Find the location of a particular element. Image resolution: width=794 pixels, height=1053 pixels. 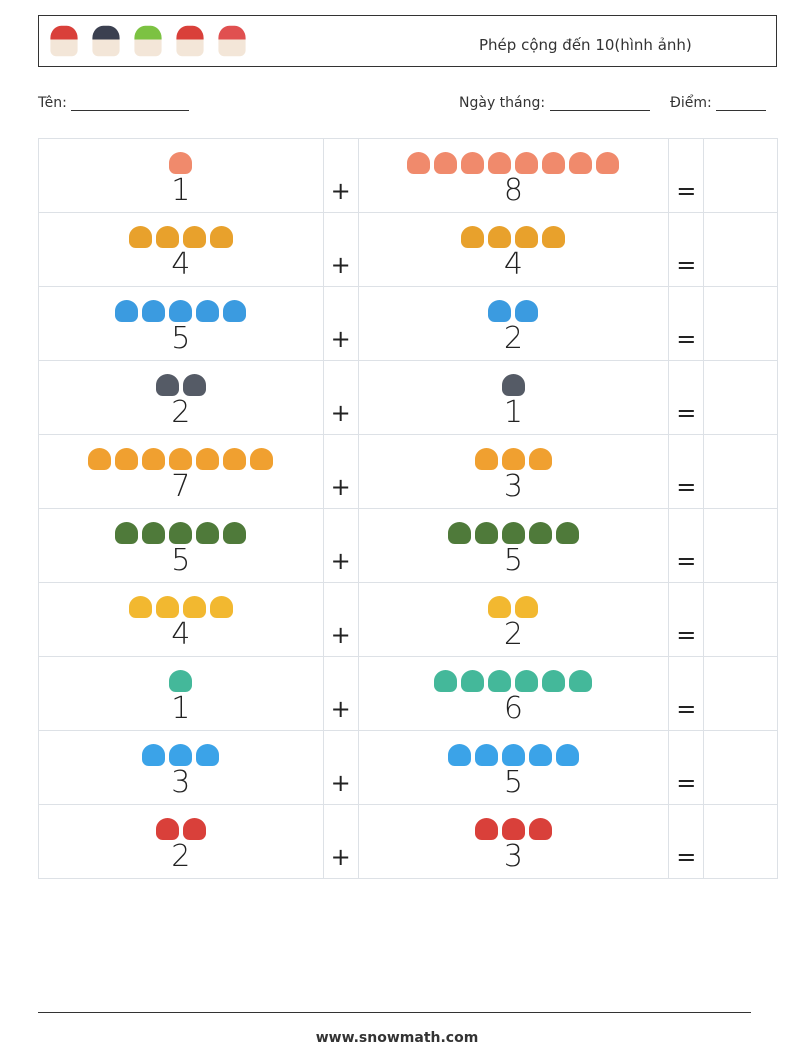

addend-b: 6 is located at coordinates (513, 708).